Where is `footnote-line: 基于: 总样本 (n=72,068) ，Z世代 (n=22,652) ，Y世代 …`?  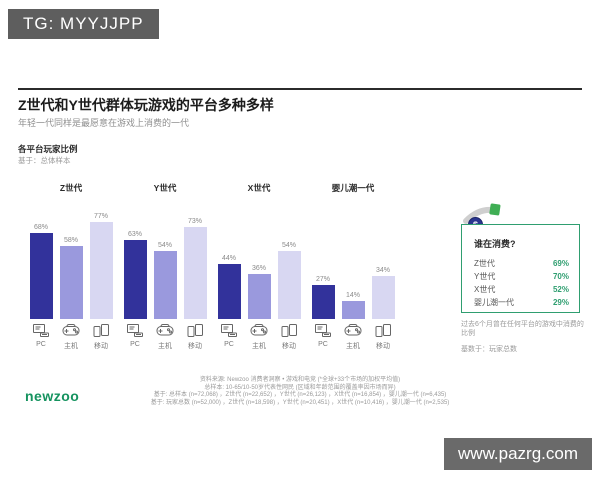 footnote-line: 基于: 总样本 (n=72,068) ，Z世代 (n=22,652) ，Y世代 … is located at coordinates (300, 395).